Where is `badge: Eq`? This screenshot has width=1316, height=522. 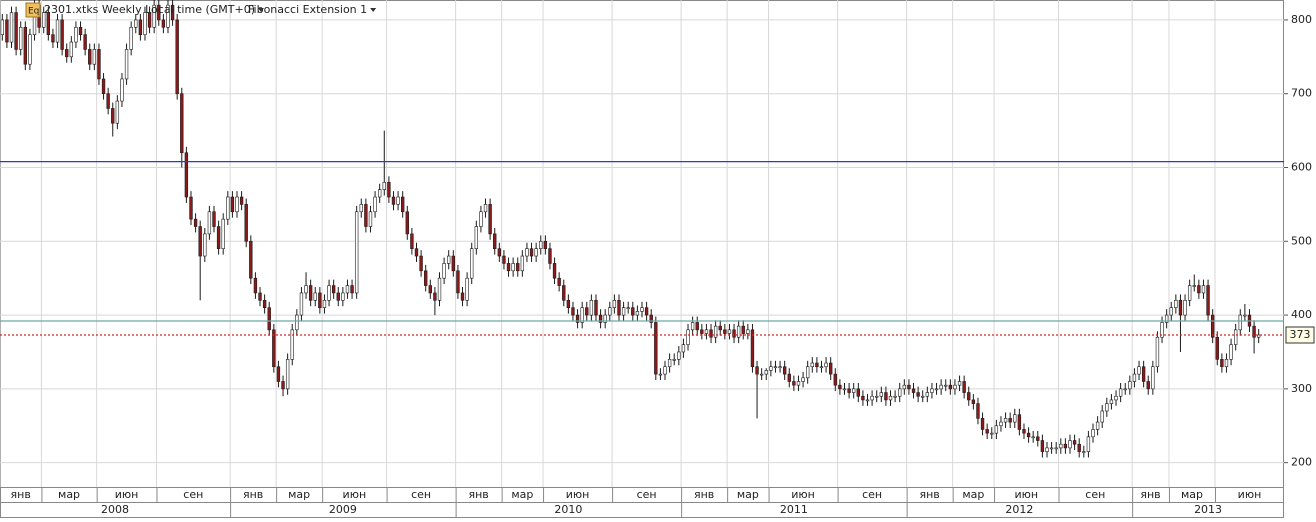
badge: Eq is located at coordinates (33, 12).